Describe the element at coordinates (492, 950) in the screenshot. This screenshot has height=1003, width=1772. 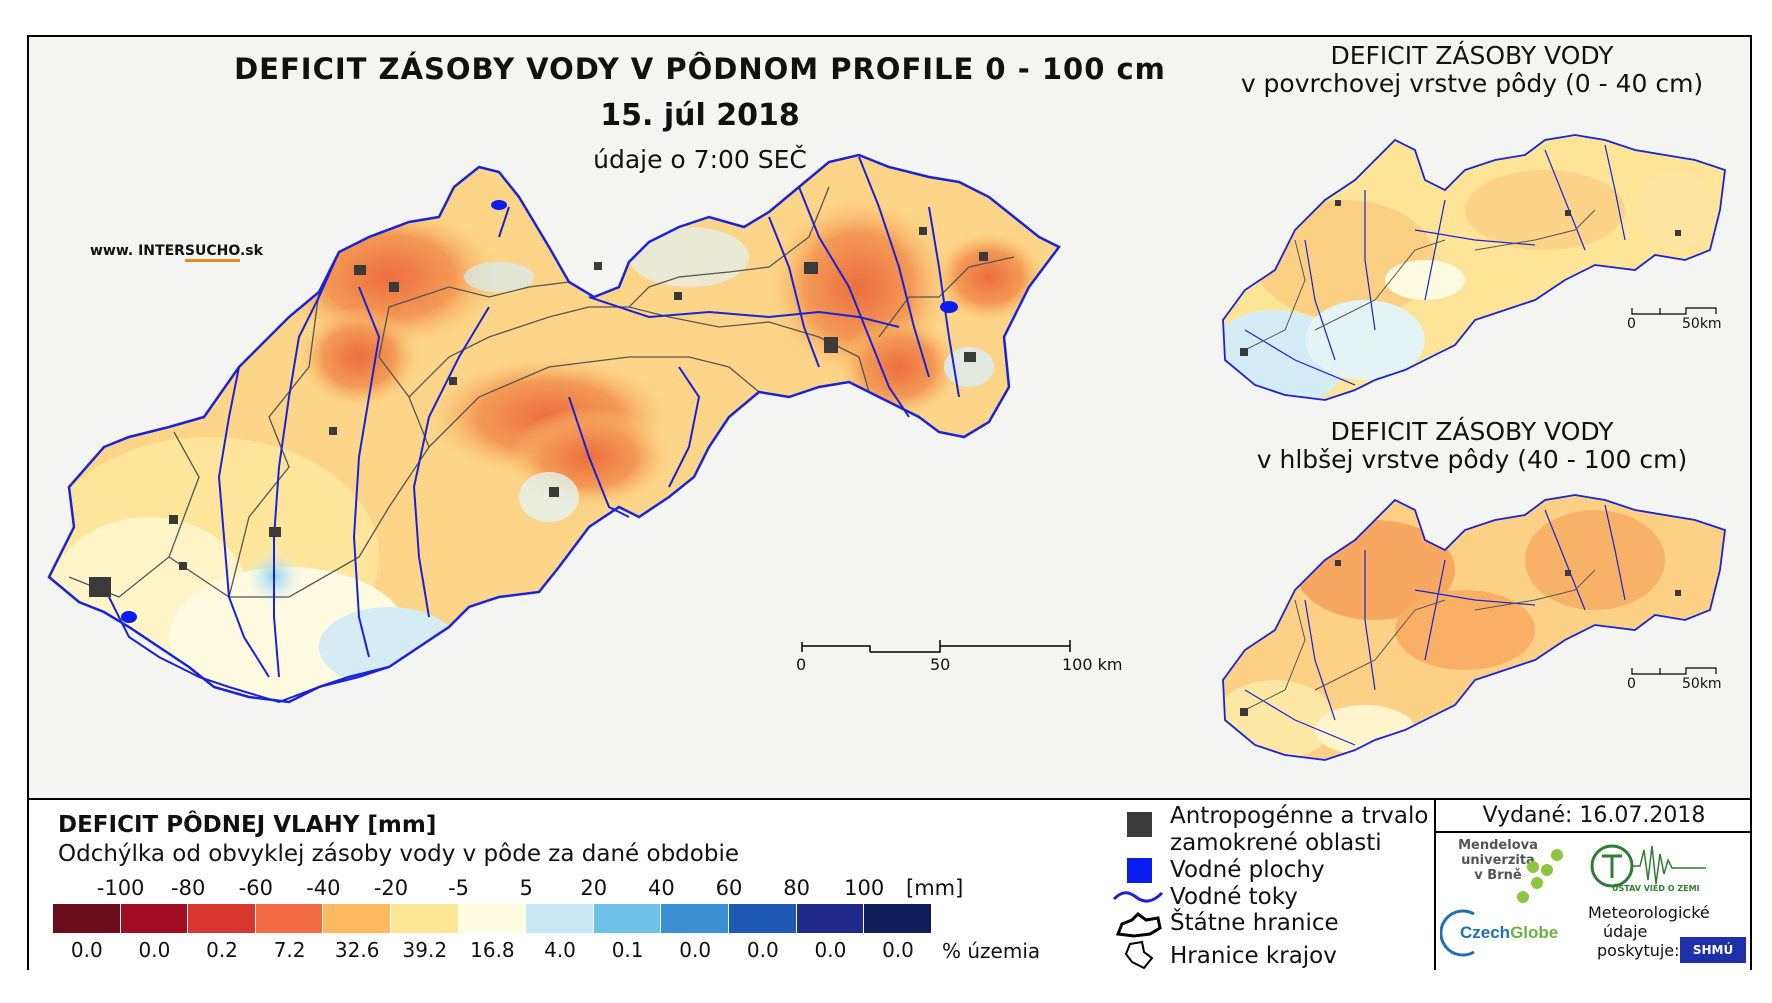
I see `legend-percentage: 16.8` at that location.